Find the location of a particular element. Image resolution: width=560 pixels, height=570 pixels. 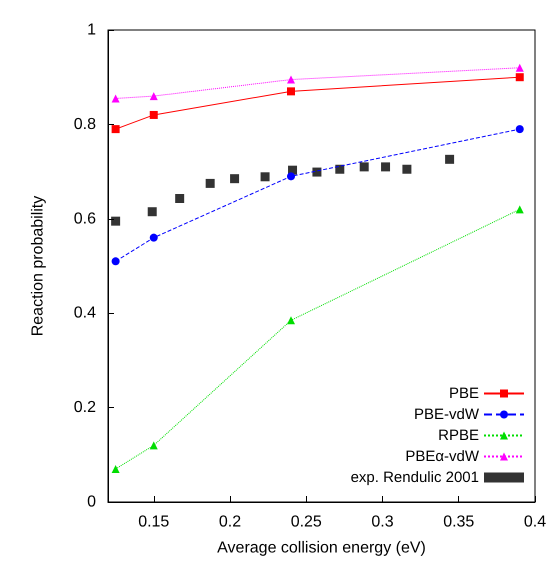

y-tick-label: 1 is located at coordinates (91, 30).